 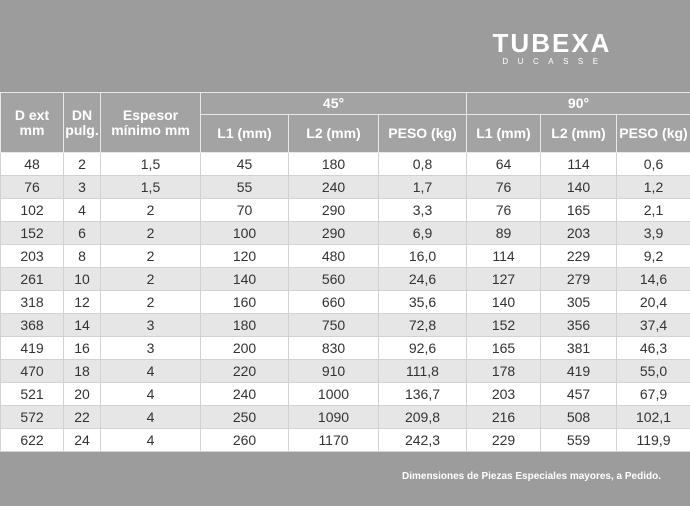 What do you see at coordinates (333, 371) in the screenshot?
I see `table-cell: 910` at bounding box center [333, 371].